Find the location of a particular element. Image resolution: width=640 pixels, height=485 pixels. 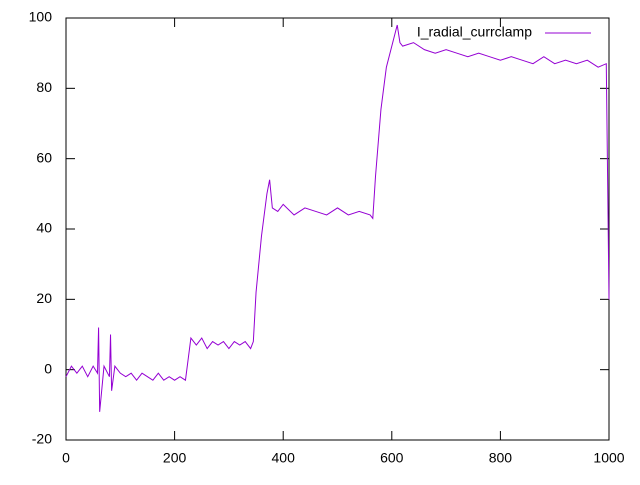

x-tick-label: 800 is located at coordinates (501, 458).